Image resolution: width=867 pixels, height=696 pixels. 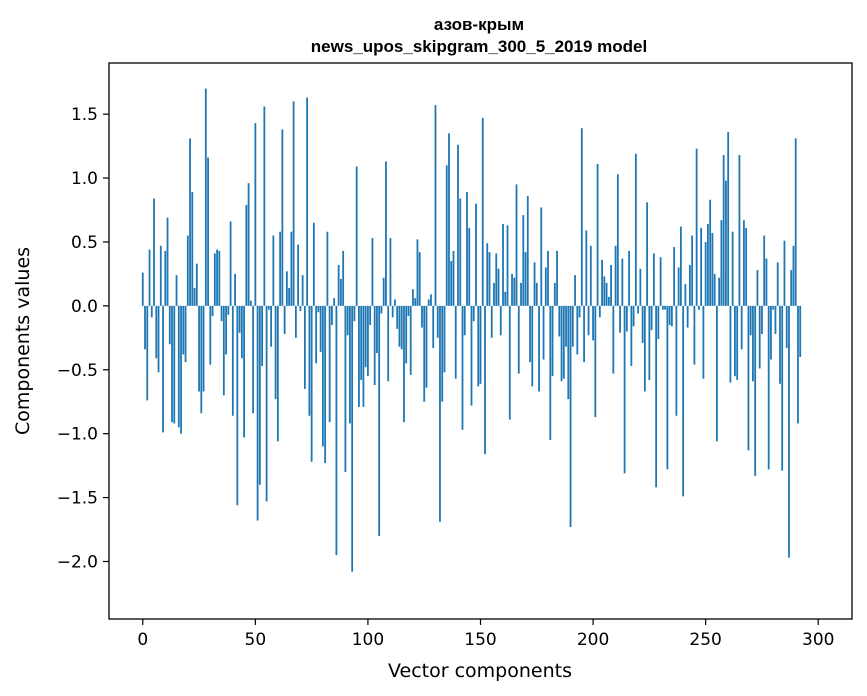 I want to click on x-axis-label: Vector components, so click(x=480, y=671).